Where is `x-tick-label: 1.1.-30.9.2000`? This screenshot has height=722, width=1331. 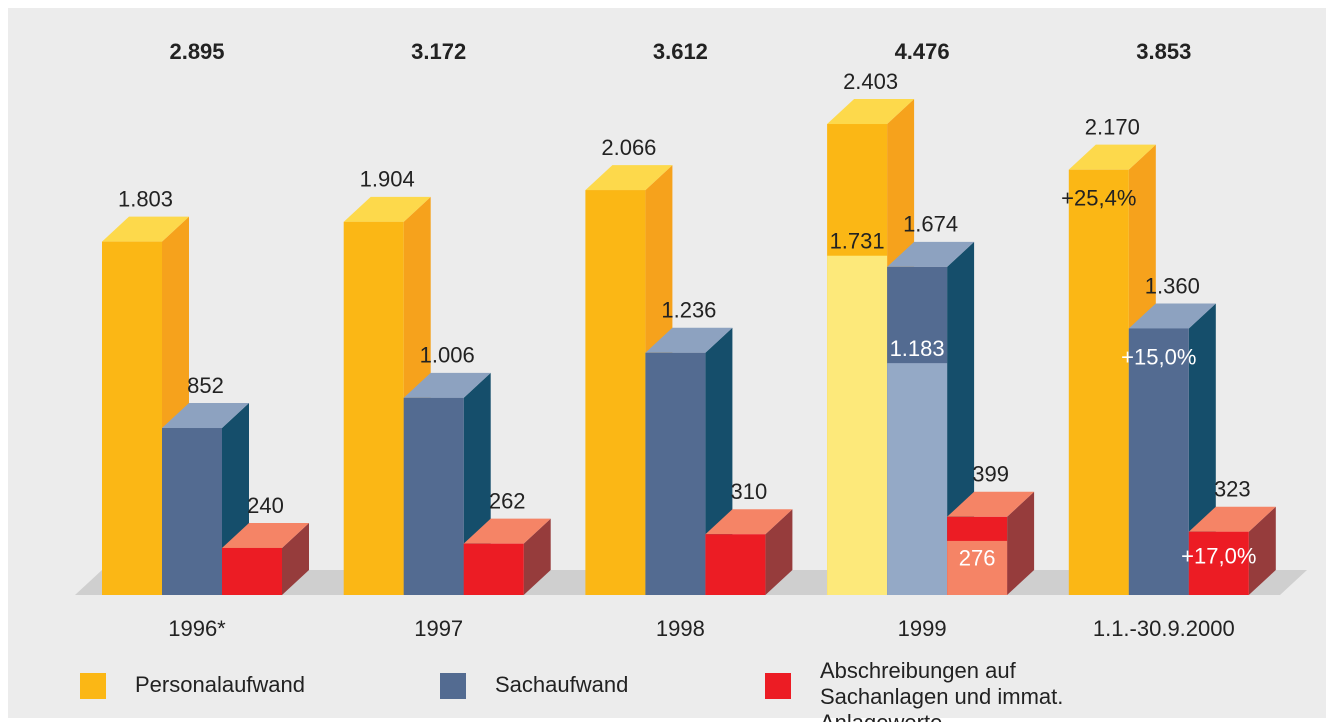 x-tick-label: 1.1.-30.9.2000 is located at coordinates (1164, 628).